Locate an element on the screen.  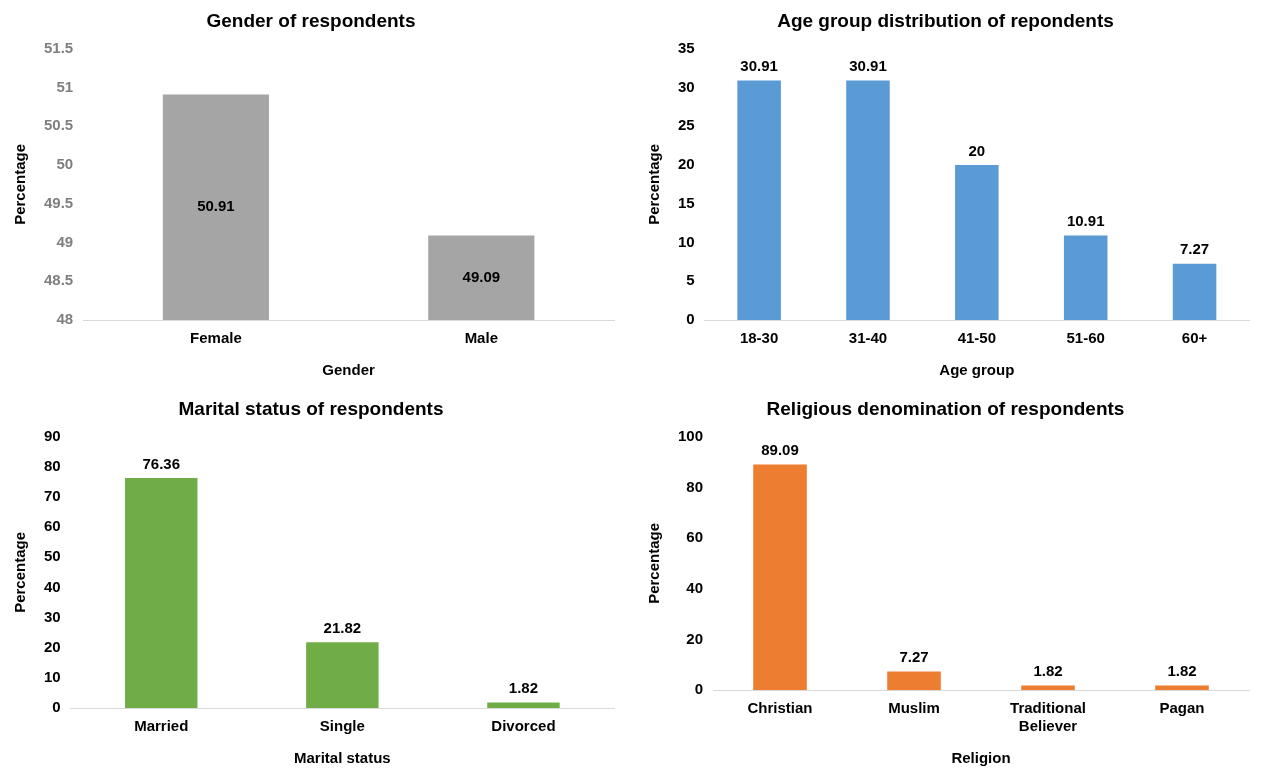
y-tick-label: 48.5 is located at coordinates (58, 280).